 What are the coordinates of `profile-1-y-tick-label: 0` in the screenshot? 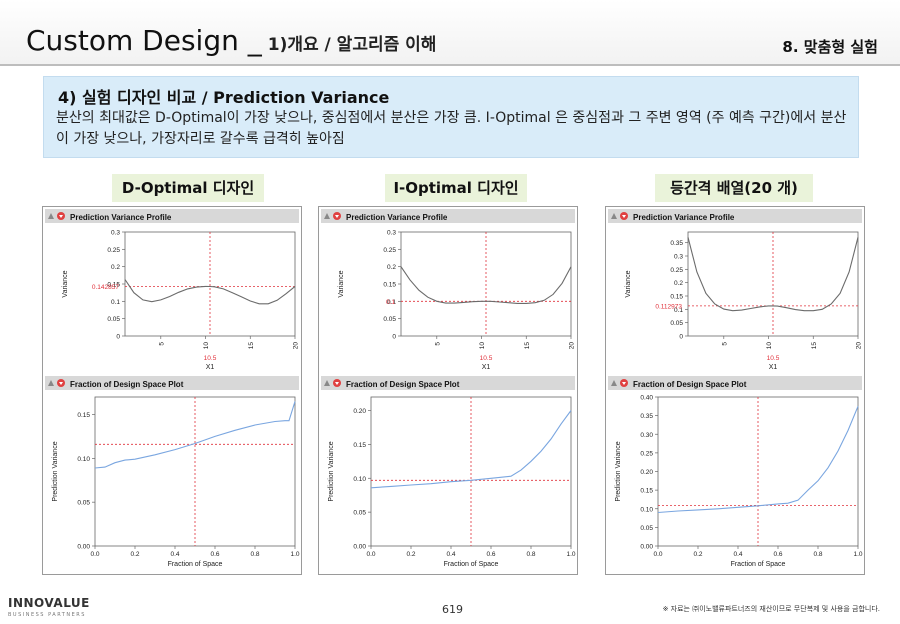 It's located at (394, 337).